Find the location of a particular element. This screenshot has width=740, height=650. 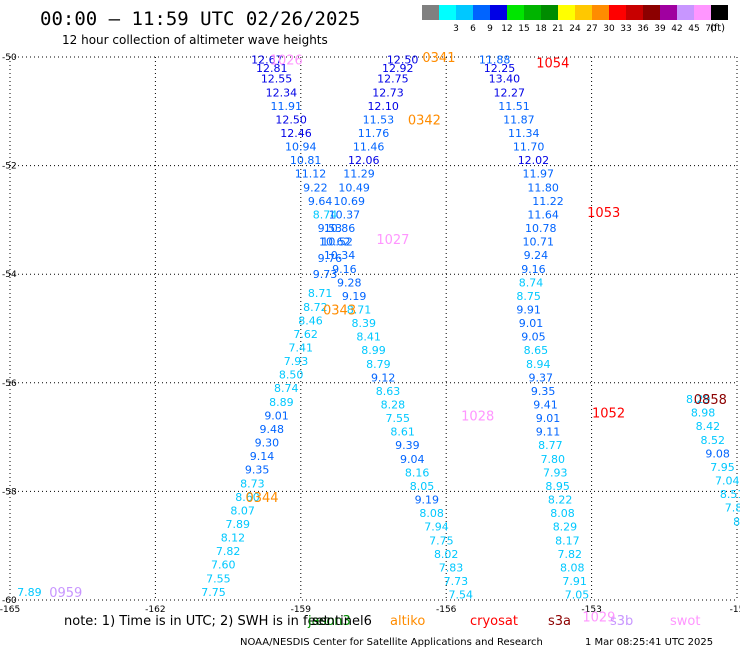

satellite-name: cryosat is located at coordinates (494, 621).